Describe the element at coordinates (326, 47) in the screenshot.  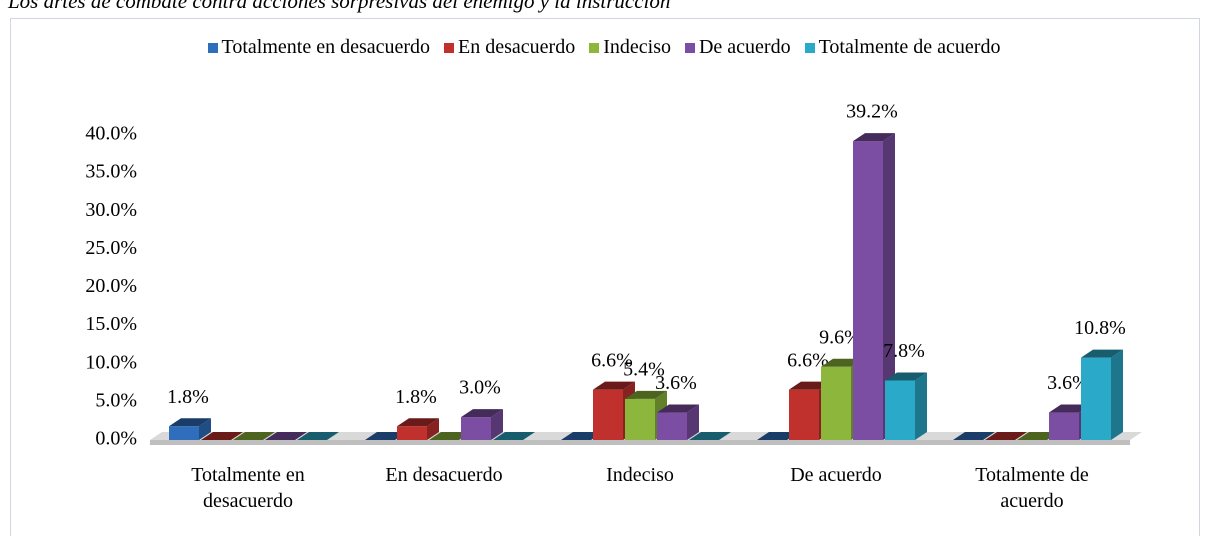
I see `legend-label: Totalmente en desacuerdo` at that location.